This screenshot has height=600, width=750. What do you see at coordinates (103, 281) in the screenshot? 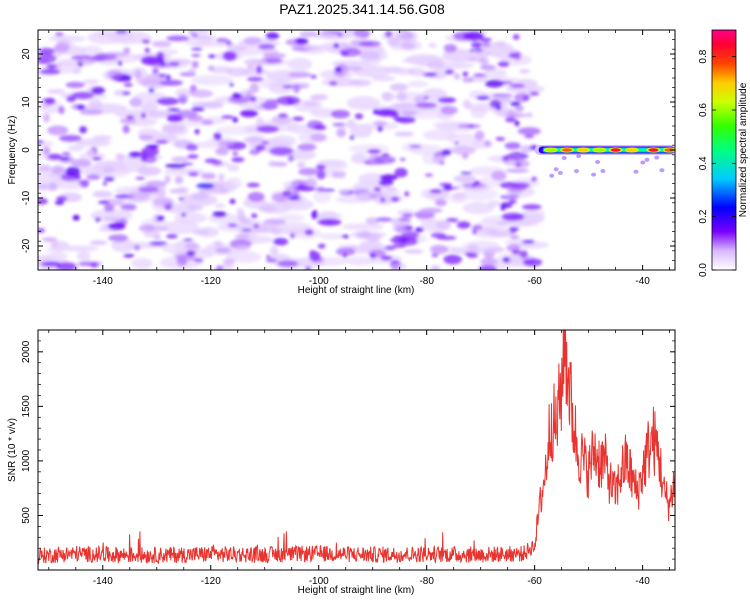
I see `x-tick-label: -140` at bounding box center [103, 281].